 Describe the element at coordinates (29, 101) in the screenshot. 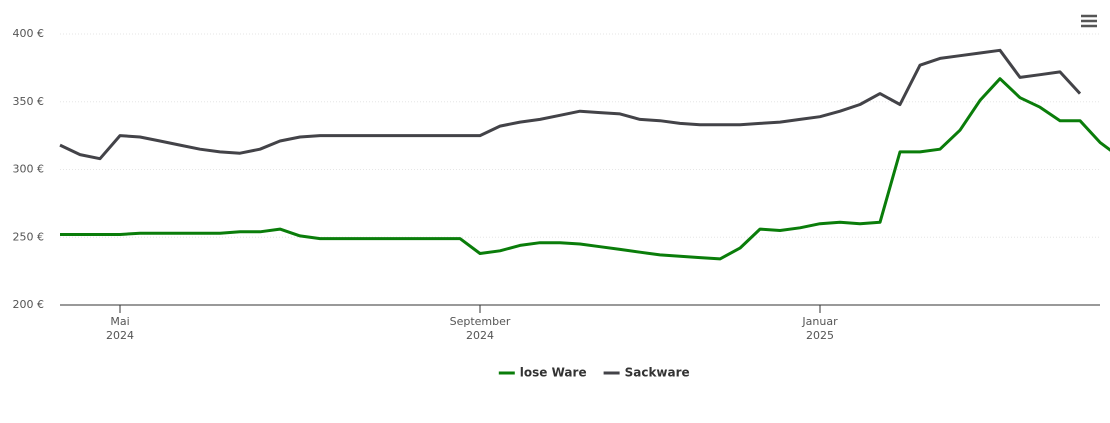

I see `y-tick-label: 350 €` at that location.